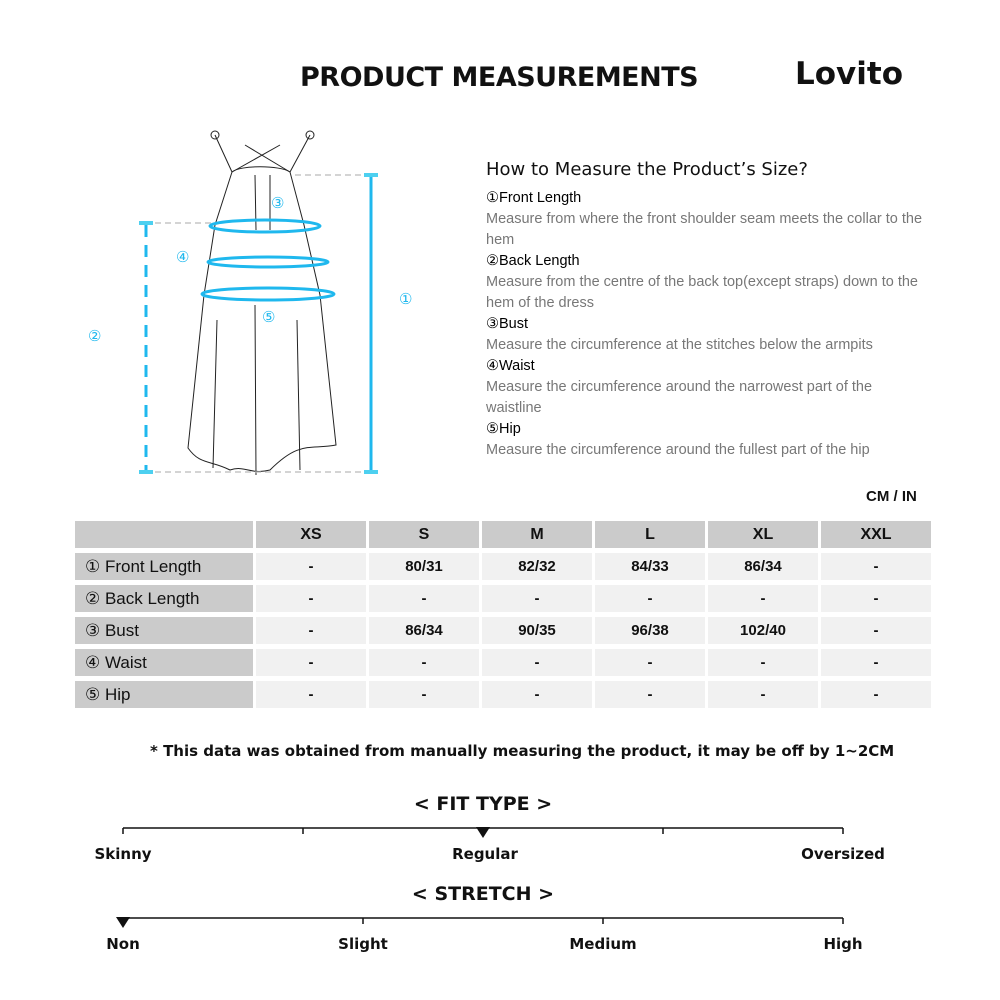 This screenshot has height=1000, width=1000. I want to click on row-label: ① Front Length, so click(164, 566).